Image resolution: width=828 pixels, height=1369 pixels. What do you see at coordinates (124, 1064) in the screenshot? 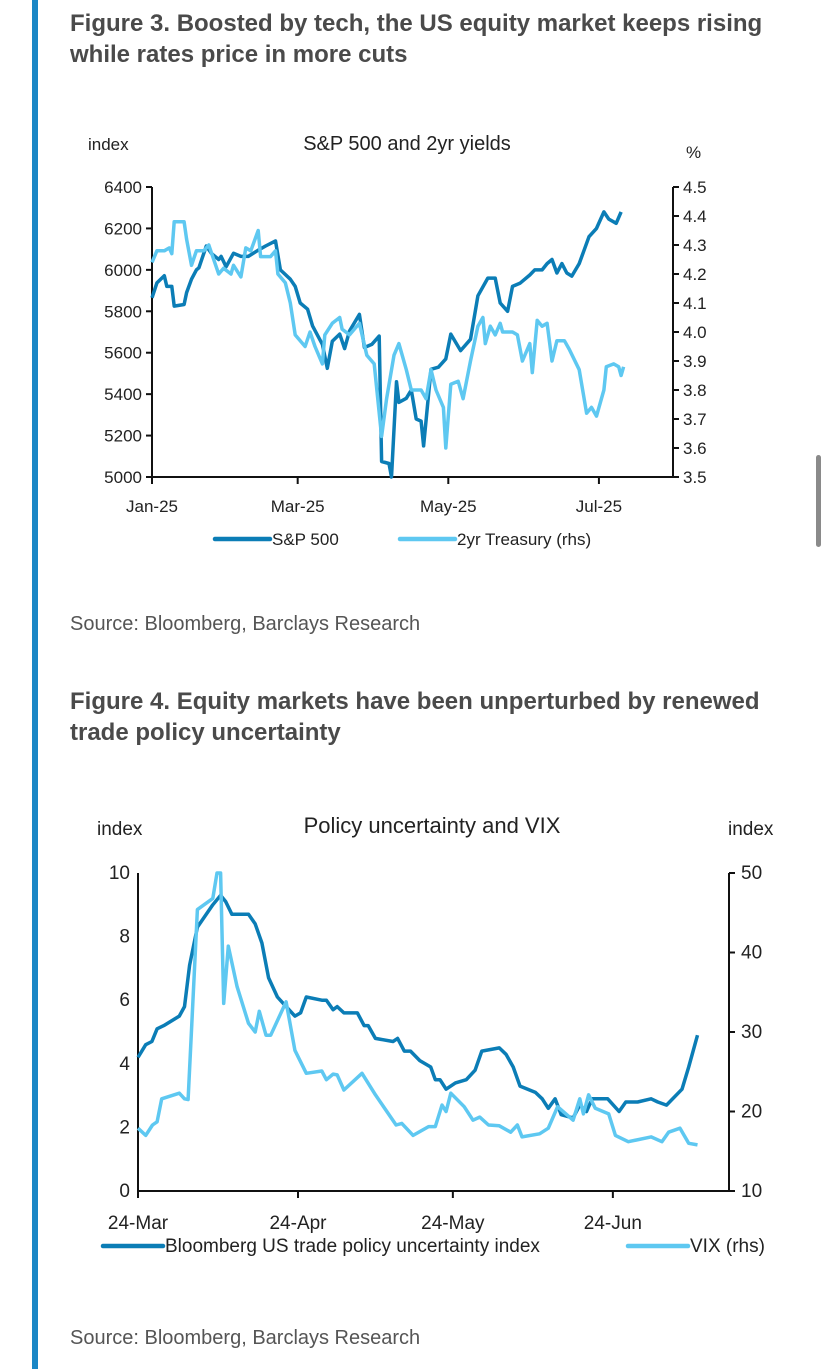
I see `left-tick-label: 4` at bounding box center [124, 1064].